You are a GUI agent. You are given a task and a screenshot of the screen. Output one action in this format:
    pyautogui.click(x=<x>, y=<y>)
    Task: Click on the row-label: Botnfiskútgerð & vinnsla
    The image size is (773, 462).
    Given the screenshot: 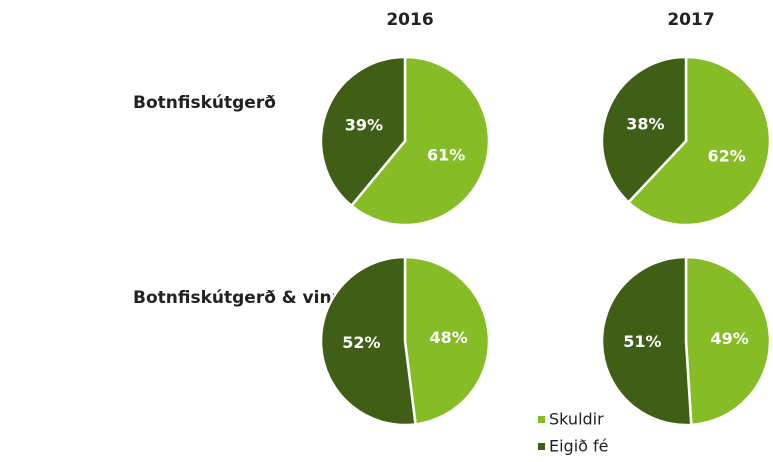 What is the action you would take?
    pyautogui.click(x=252, y=298)
    